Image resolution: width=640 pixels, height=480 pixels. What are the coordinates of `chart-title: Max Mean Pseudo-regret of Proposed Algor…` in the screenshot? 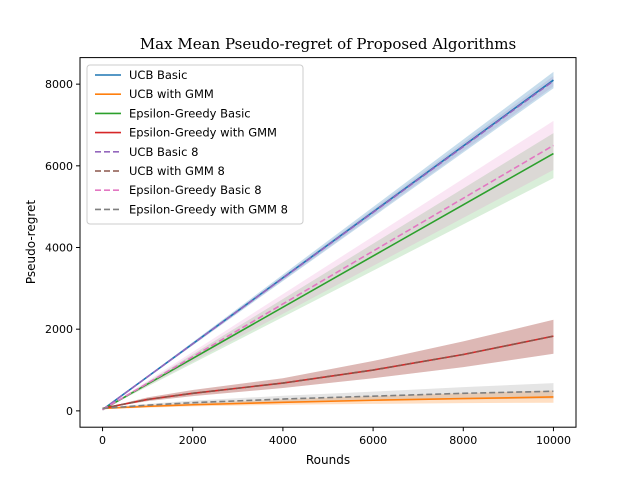 It's located at (328, 44).